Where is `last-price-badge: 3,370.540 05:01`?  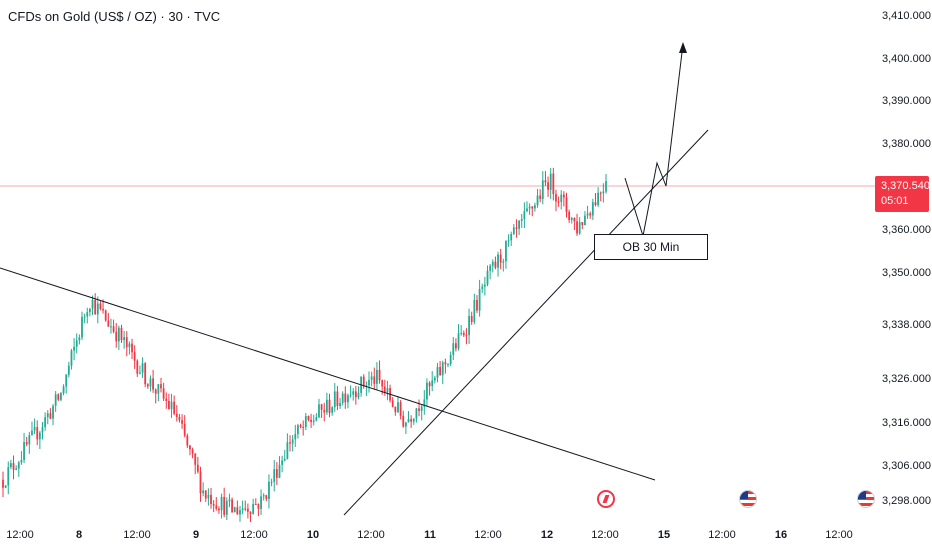 last-price-badge: 3,370.540 05:01 is located at coordinates (902, 194).